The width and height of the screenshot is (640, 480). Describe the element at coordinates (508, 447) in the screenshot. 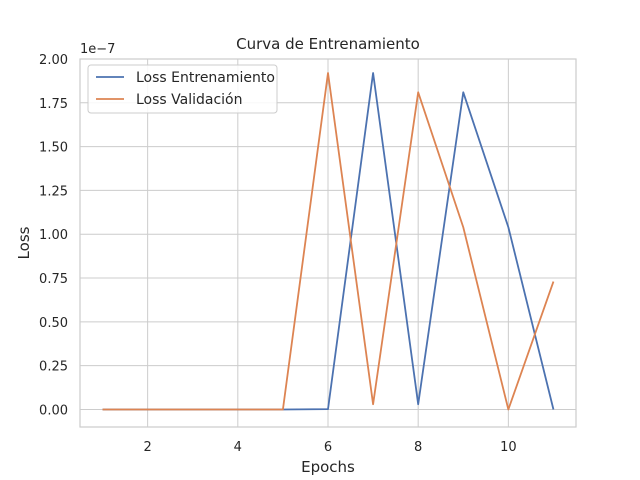

I see `x-tick-label: 10` at that location.